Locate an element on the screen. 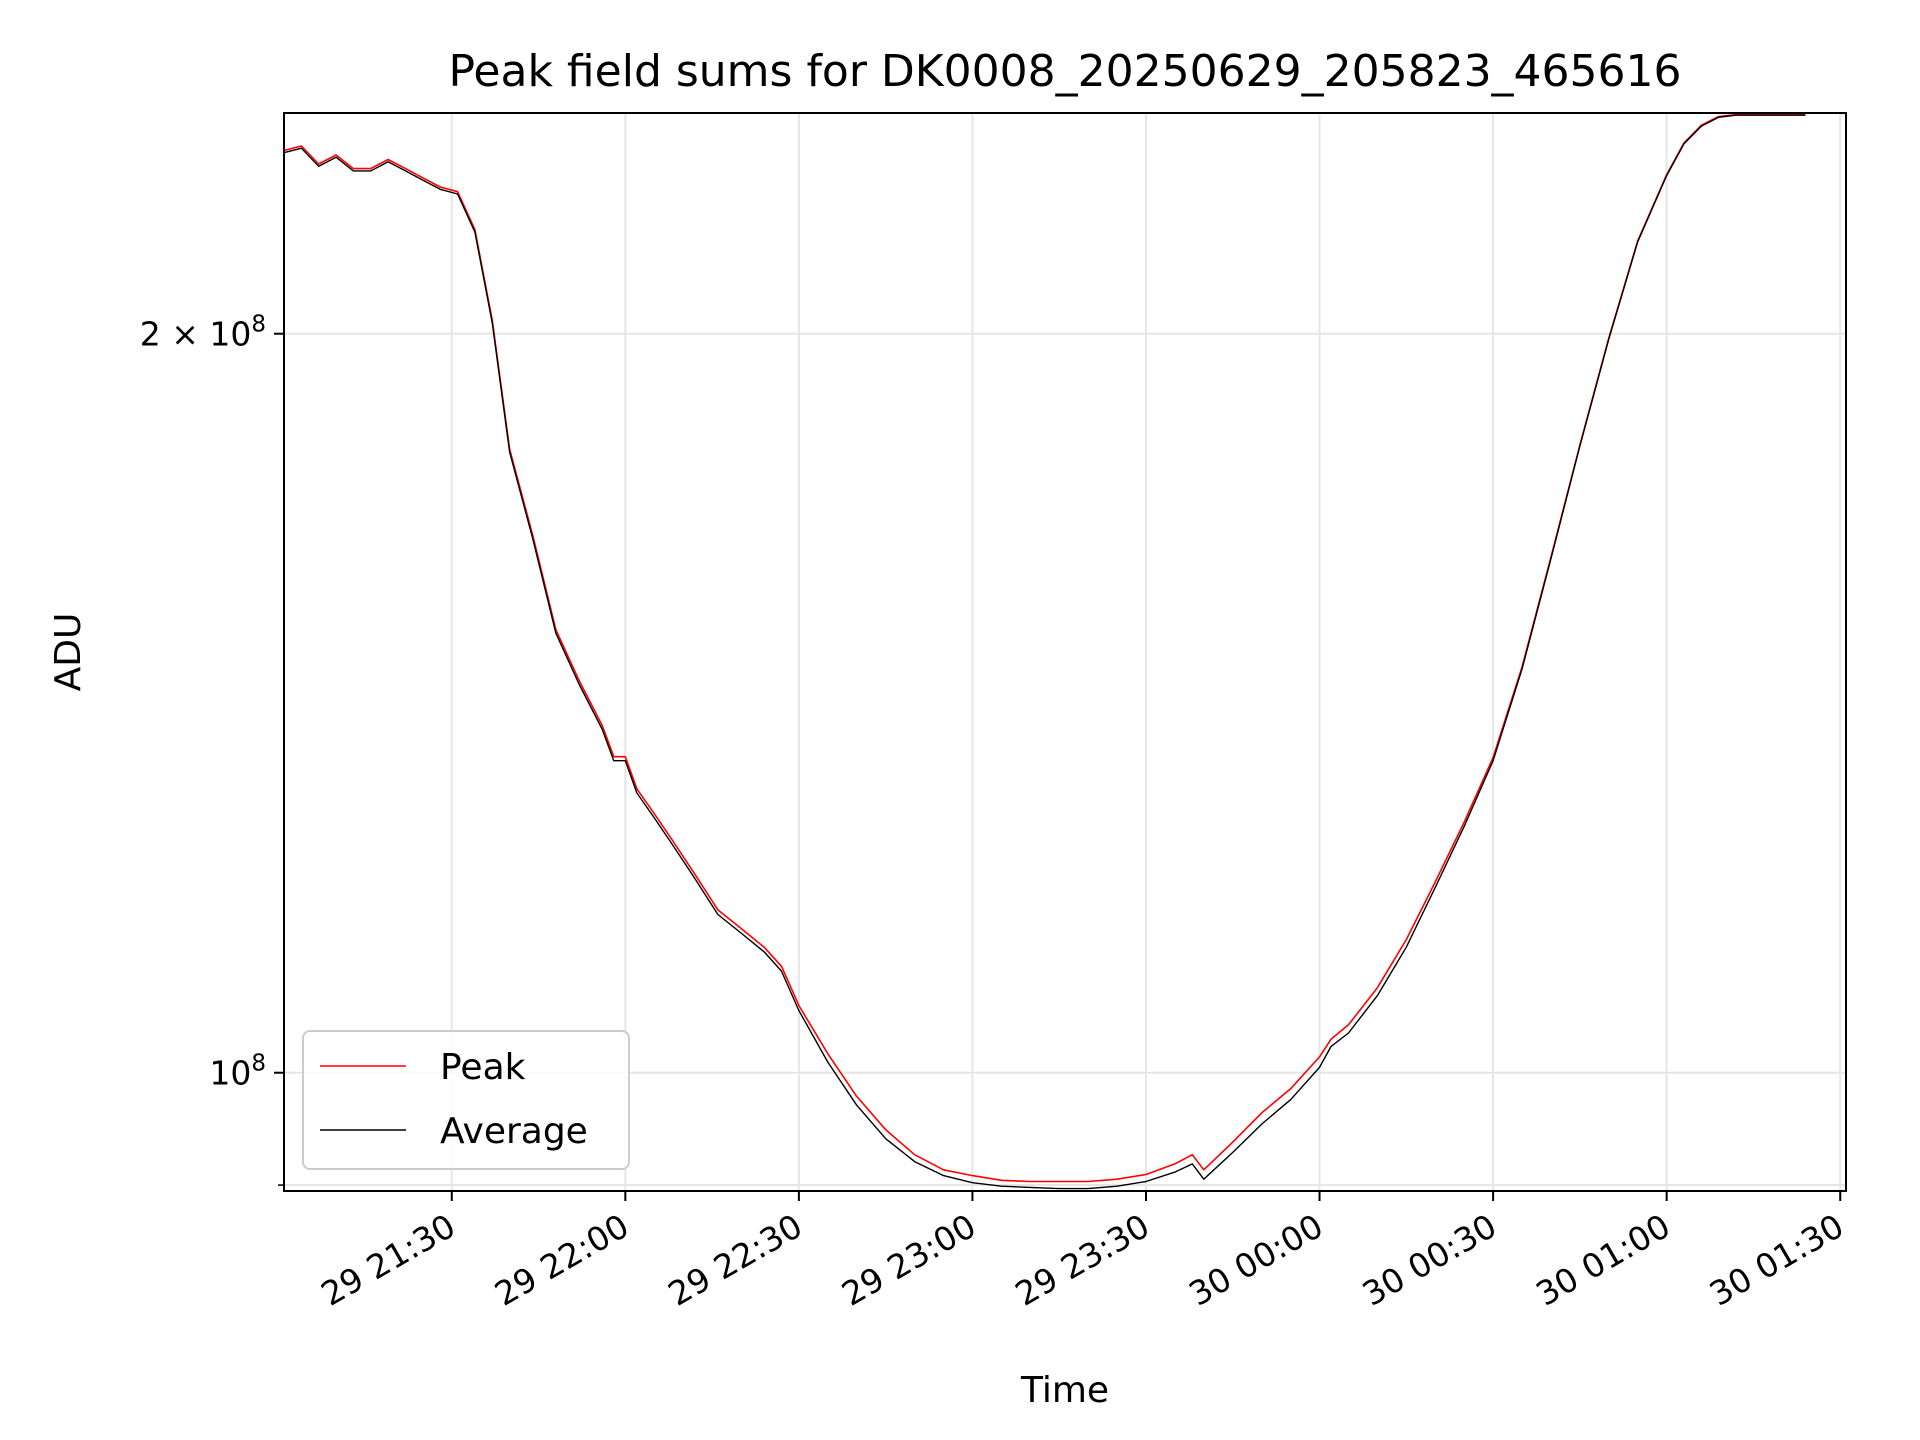  x-tick-label: 30 00:00 is located at coordinates (1255, 1260).